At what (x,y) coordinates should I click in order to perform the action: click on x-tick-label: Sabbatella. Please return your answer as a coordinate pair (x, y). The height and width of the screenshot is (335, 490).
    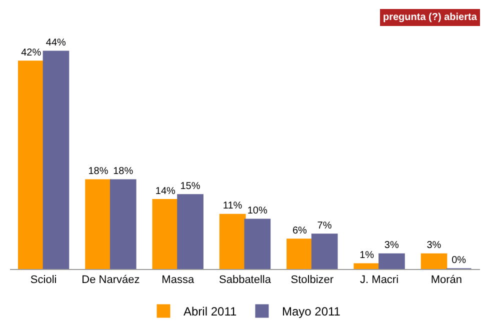
    Looking at the image, I should click on (245, 280).